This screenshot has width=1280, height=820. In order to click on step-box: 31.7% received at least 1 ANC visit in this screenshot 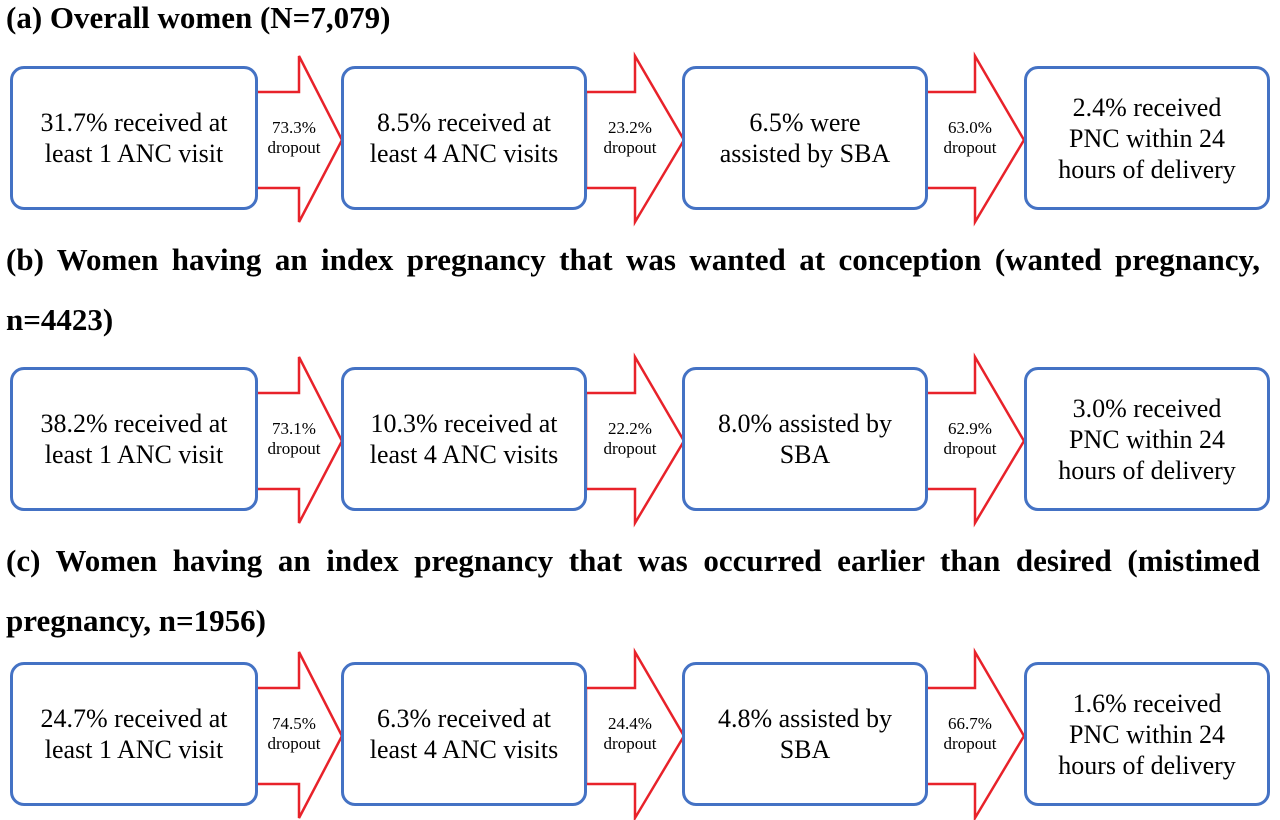, I will do `click(134, 138)`.